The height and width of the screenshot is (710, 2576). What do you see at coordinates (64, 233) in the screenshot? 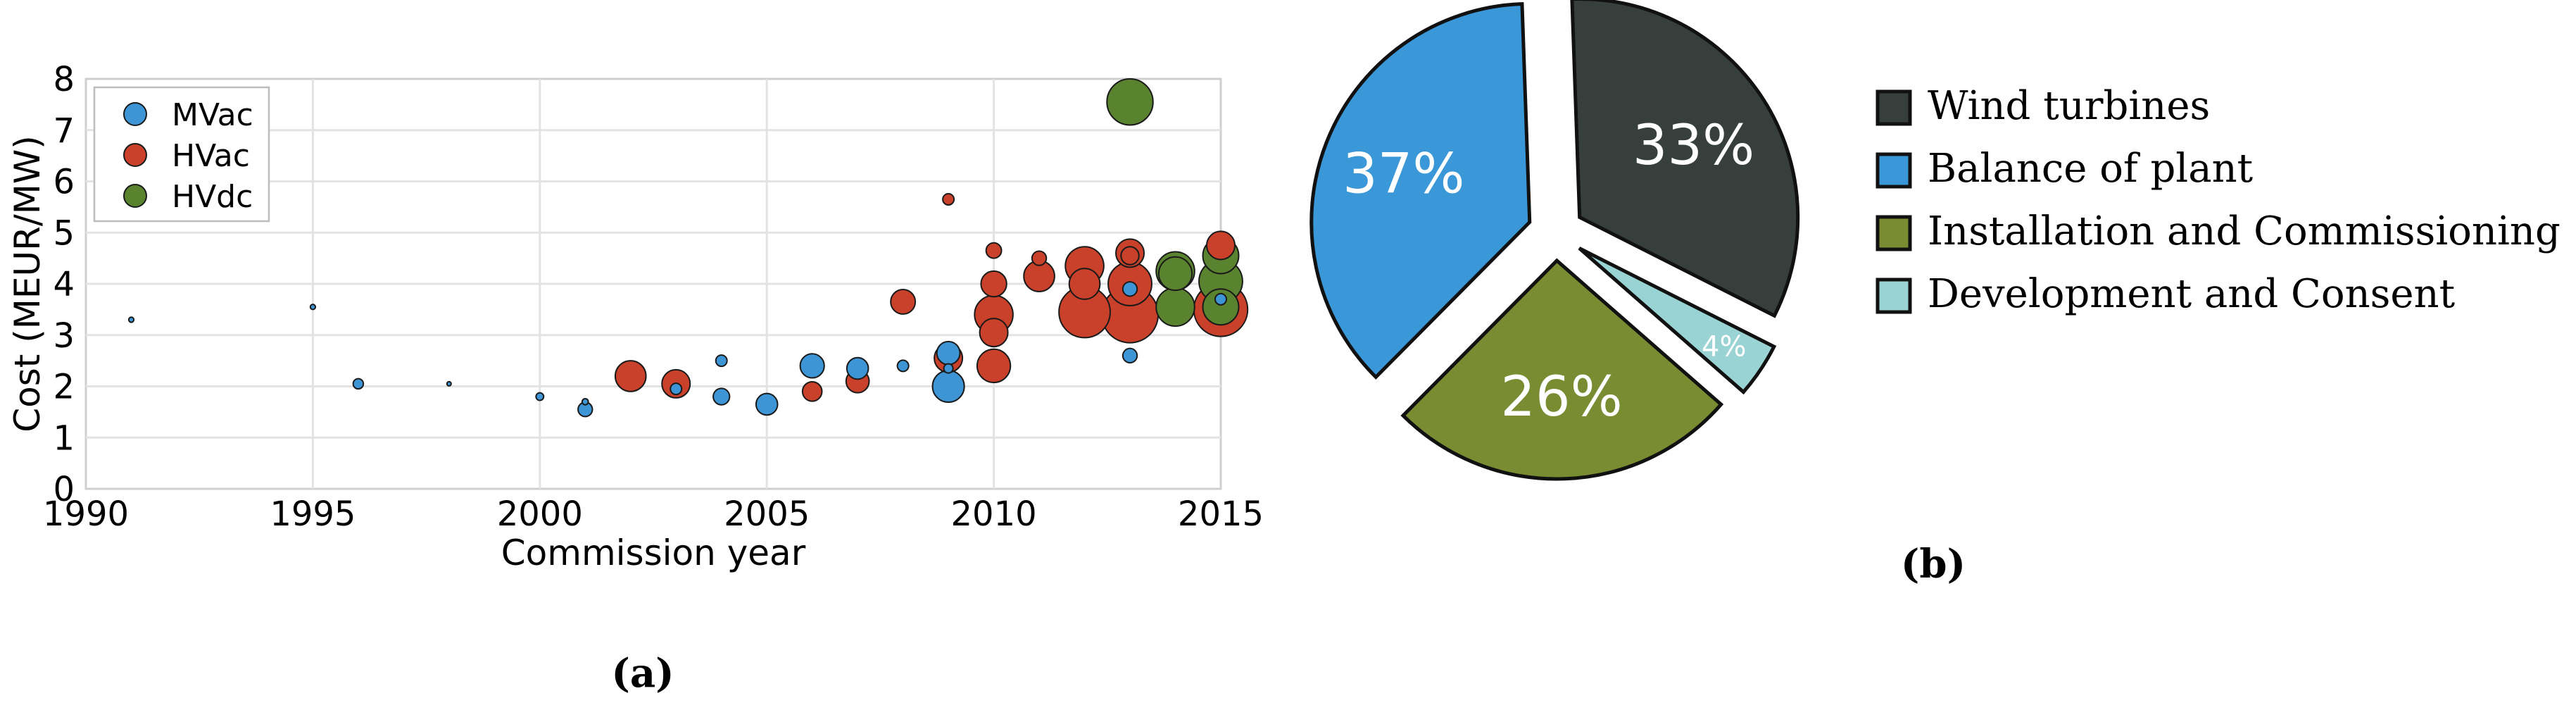
I see `y-tick-label: 5` at bounding box center [64, 233].